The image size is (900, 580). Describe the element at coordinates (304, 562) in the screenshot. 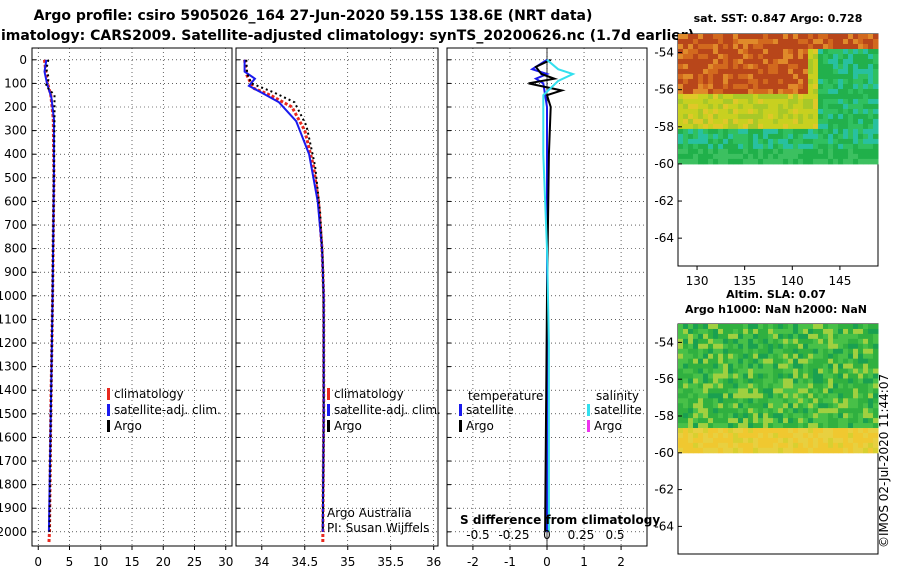

I see `x-tick-label: 34.5` at that location.